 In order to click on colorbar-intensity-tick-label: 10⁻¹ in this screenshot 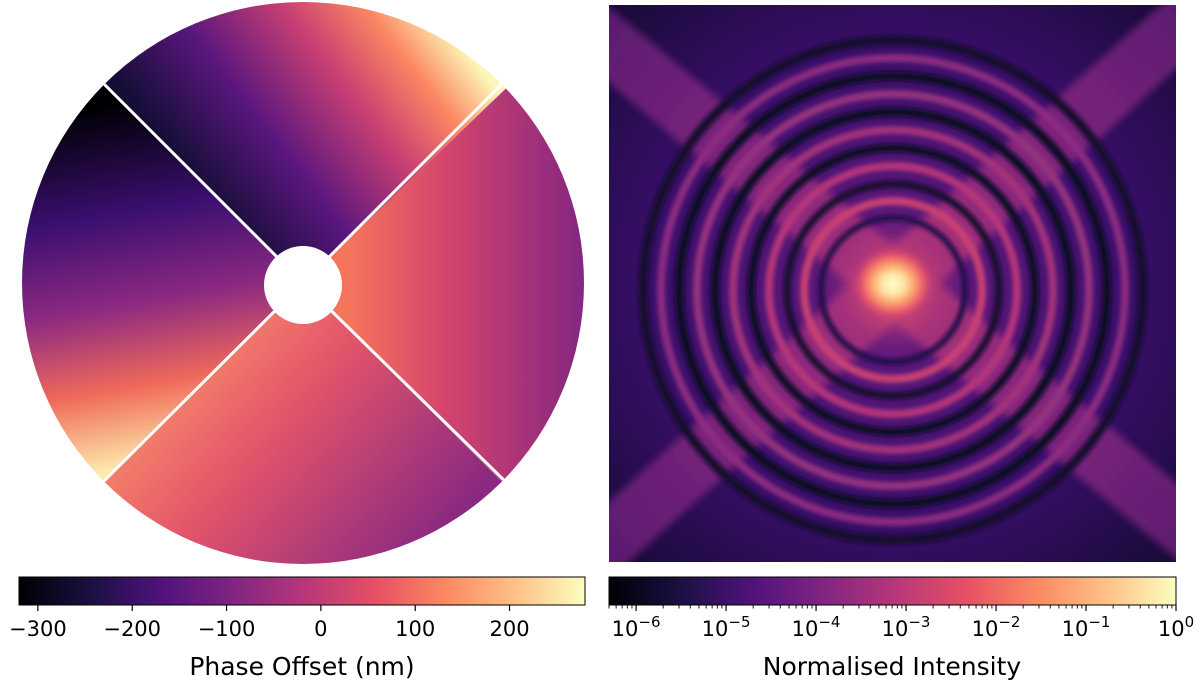, I will do `click(1086, 627)`.